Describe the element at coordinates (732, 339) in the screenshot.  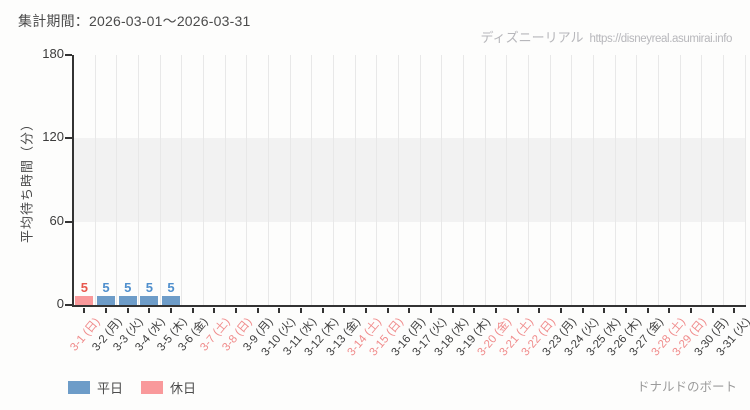
I see `x-label-cell: 3-31 (火)` at that location.